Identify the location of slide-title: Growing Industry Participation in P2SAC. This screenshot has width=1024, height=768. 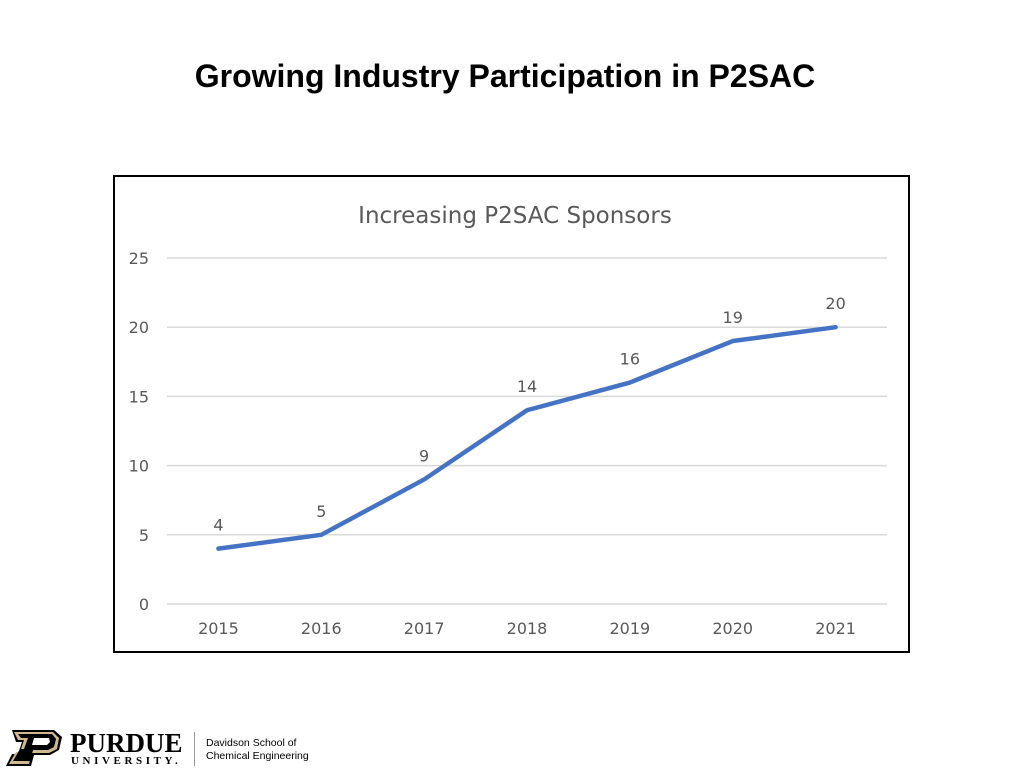
(505, 76).